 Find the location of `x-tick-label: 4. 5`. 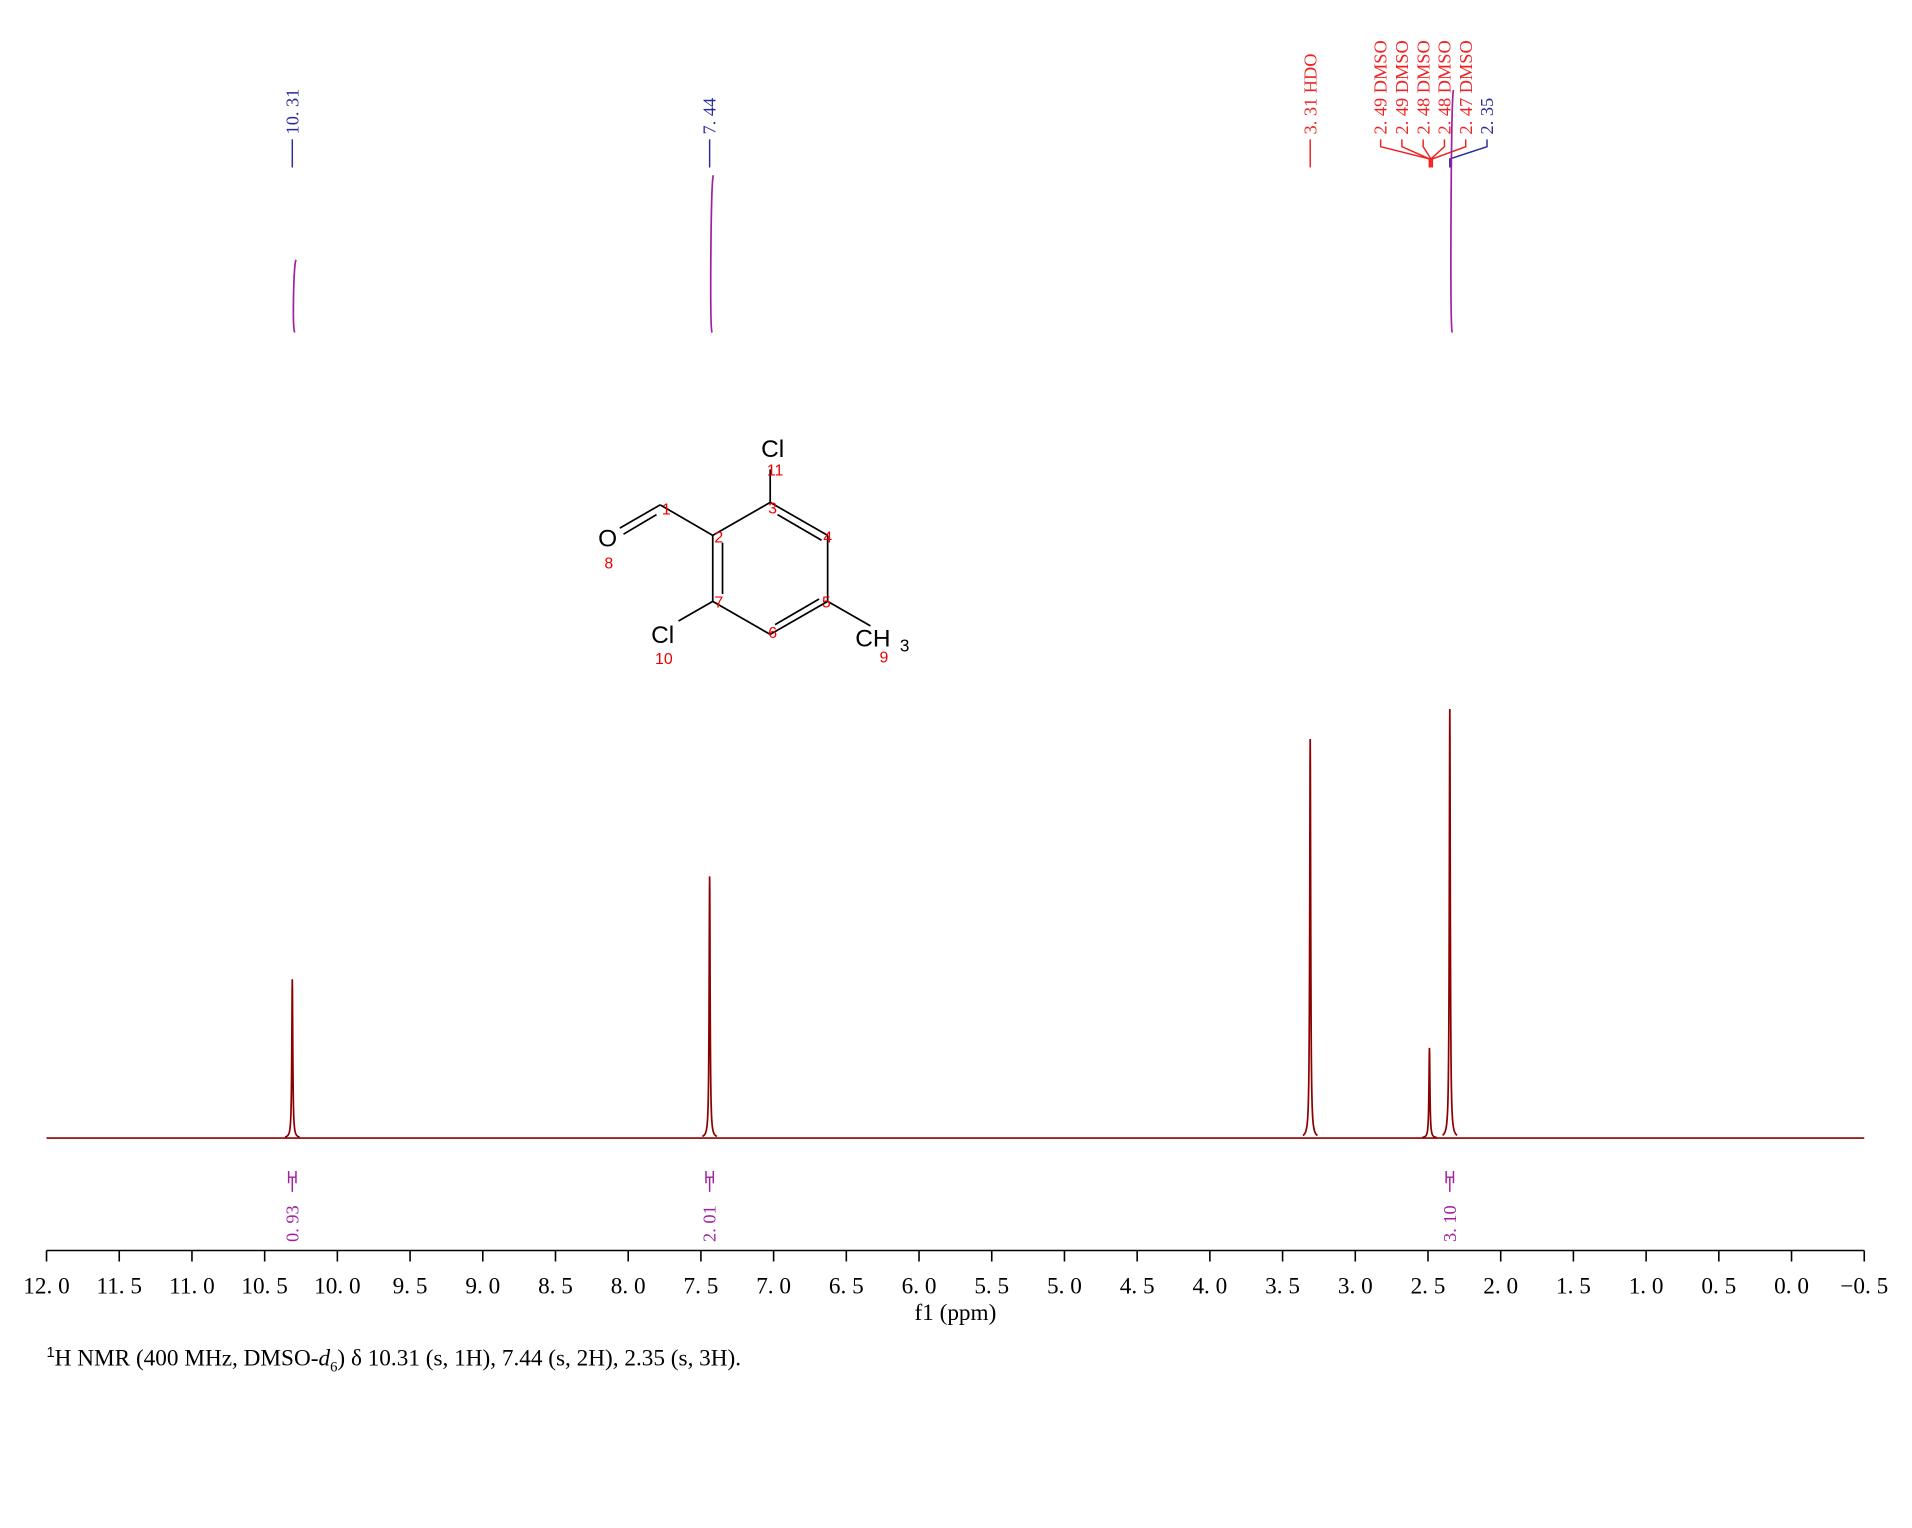

x-tick-label: 4. 5 is located at coordinates (1137, 1286).